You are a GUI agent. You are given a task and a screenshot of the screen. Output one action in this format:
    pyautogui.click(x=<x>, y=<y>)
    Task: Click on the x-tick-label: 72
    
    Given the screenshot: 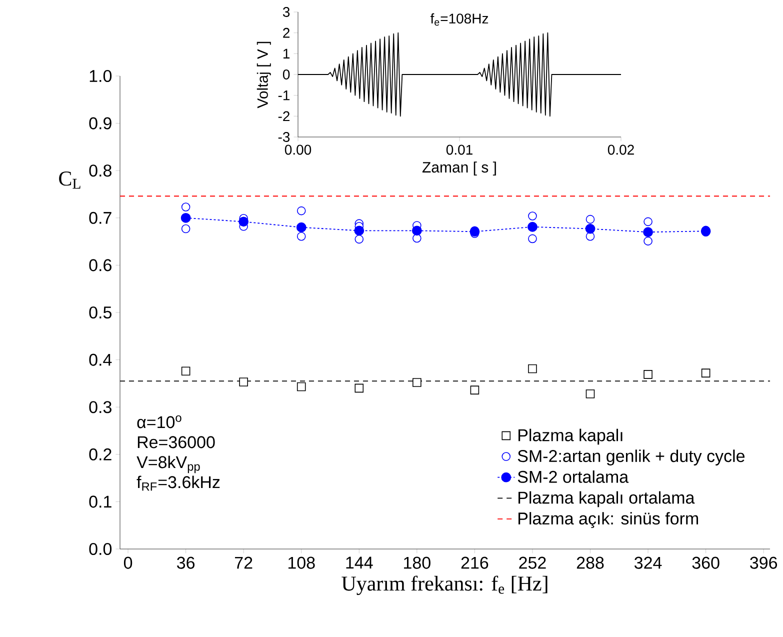 What is the action you would take?
    pyautogui.click(x=243, y=562)
    